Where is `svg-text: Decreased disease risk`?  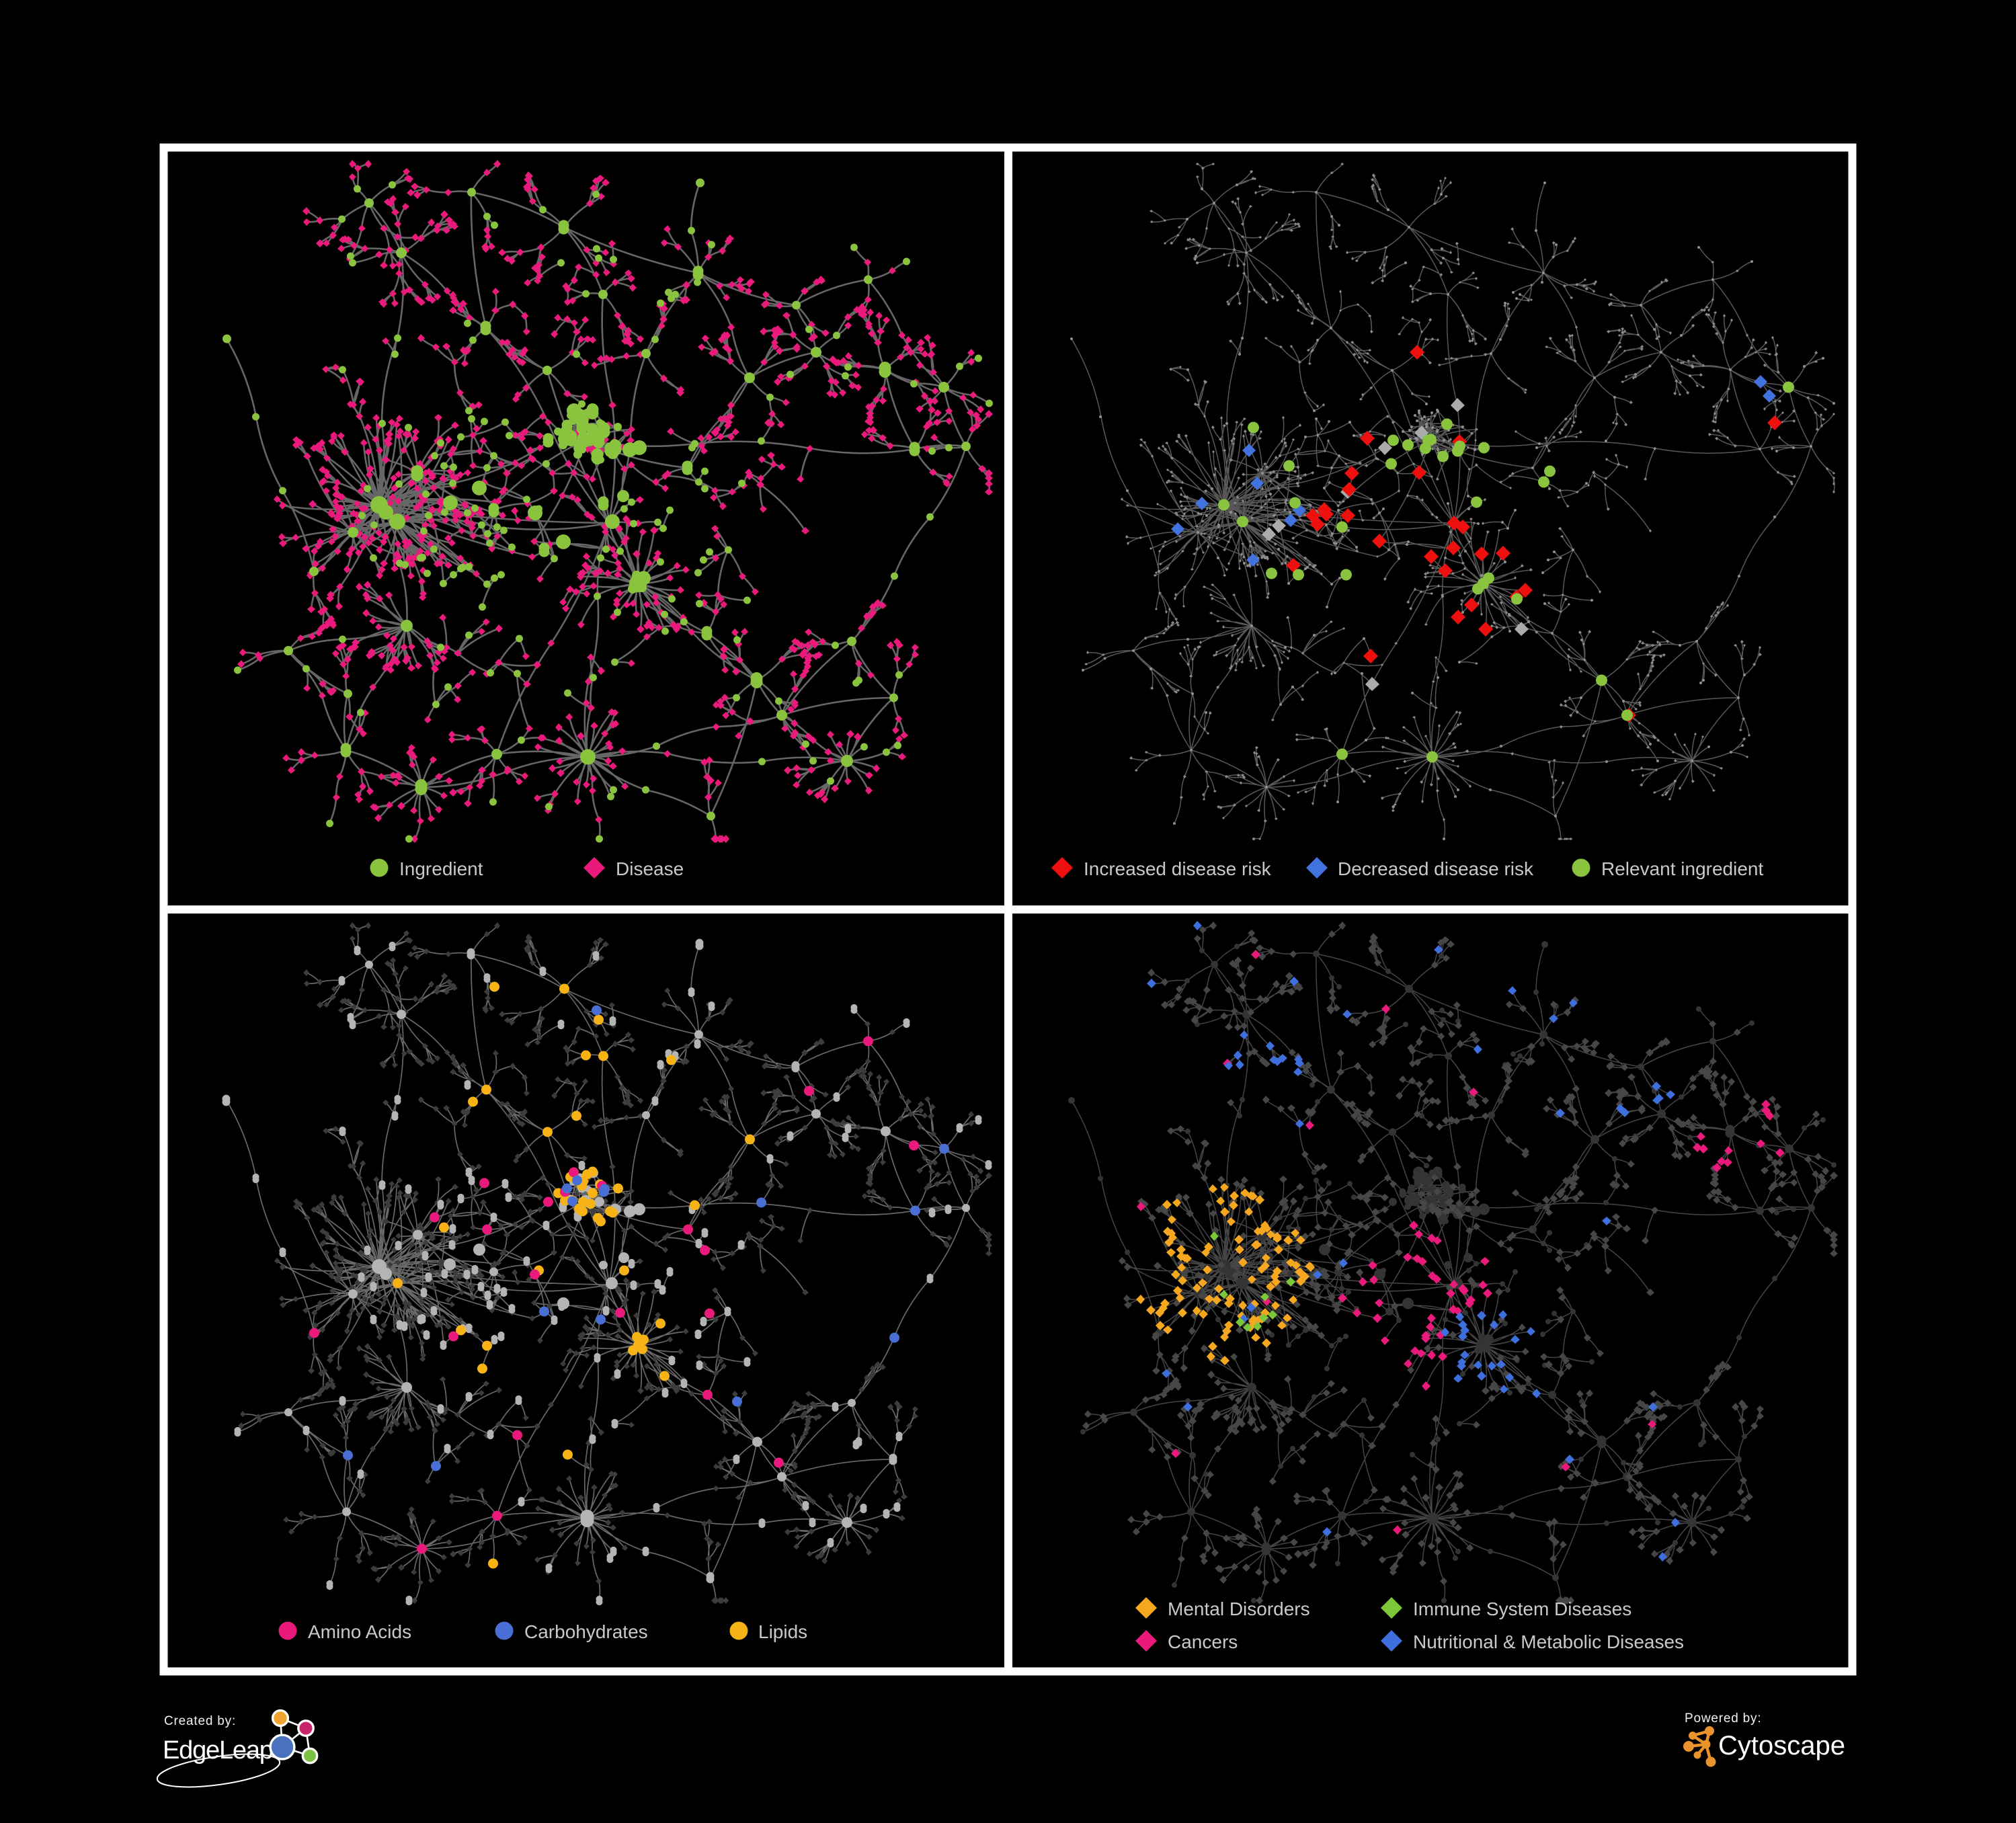 svg-text: Decreased disease risk is located at coordinates (1436, 868).